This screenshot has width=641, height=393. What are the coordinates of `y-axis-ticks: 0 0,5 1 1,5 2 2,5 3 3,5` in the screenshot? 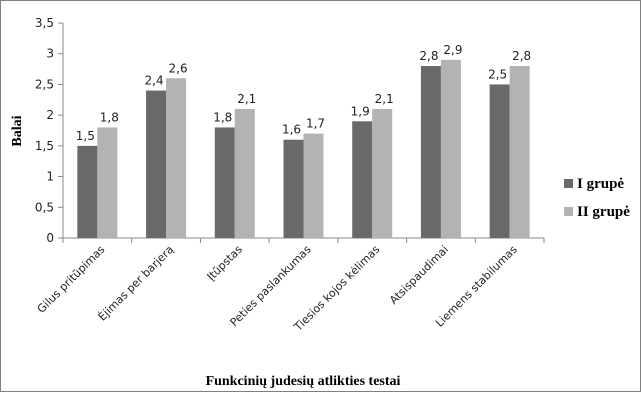 It's located at (49, 130).